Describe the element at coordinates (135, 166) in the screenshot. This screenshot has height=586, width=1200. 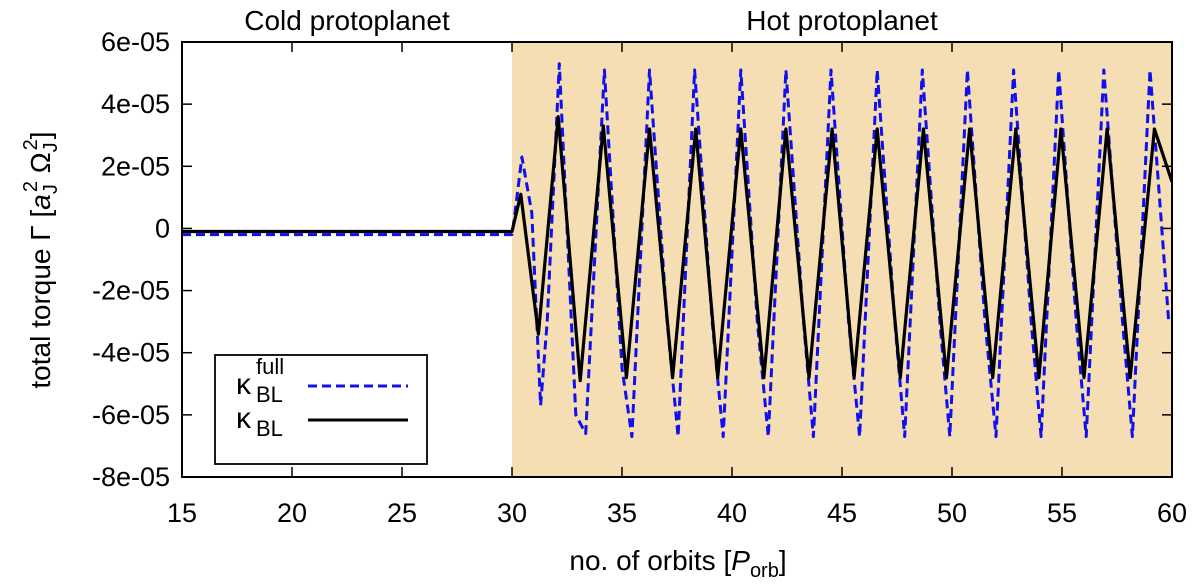
I see `y-tick-label: 2e-05` at that location.